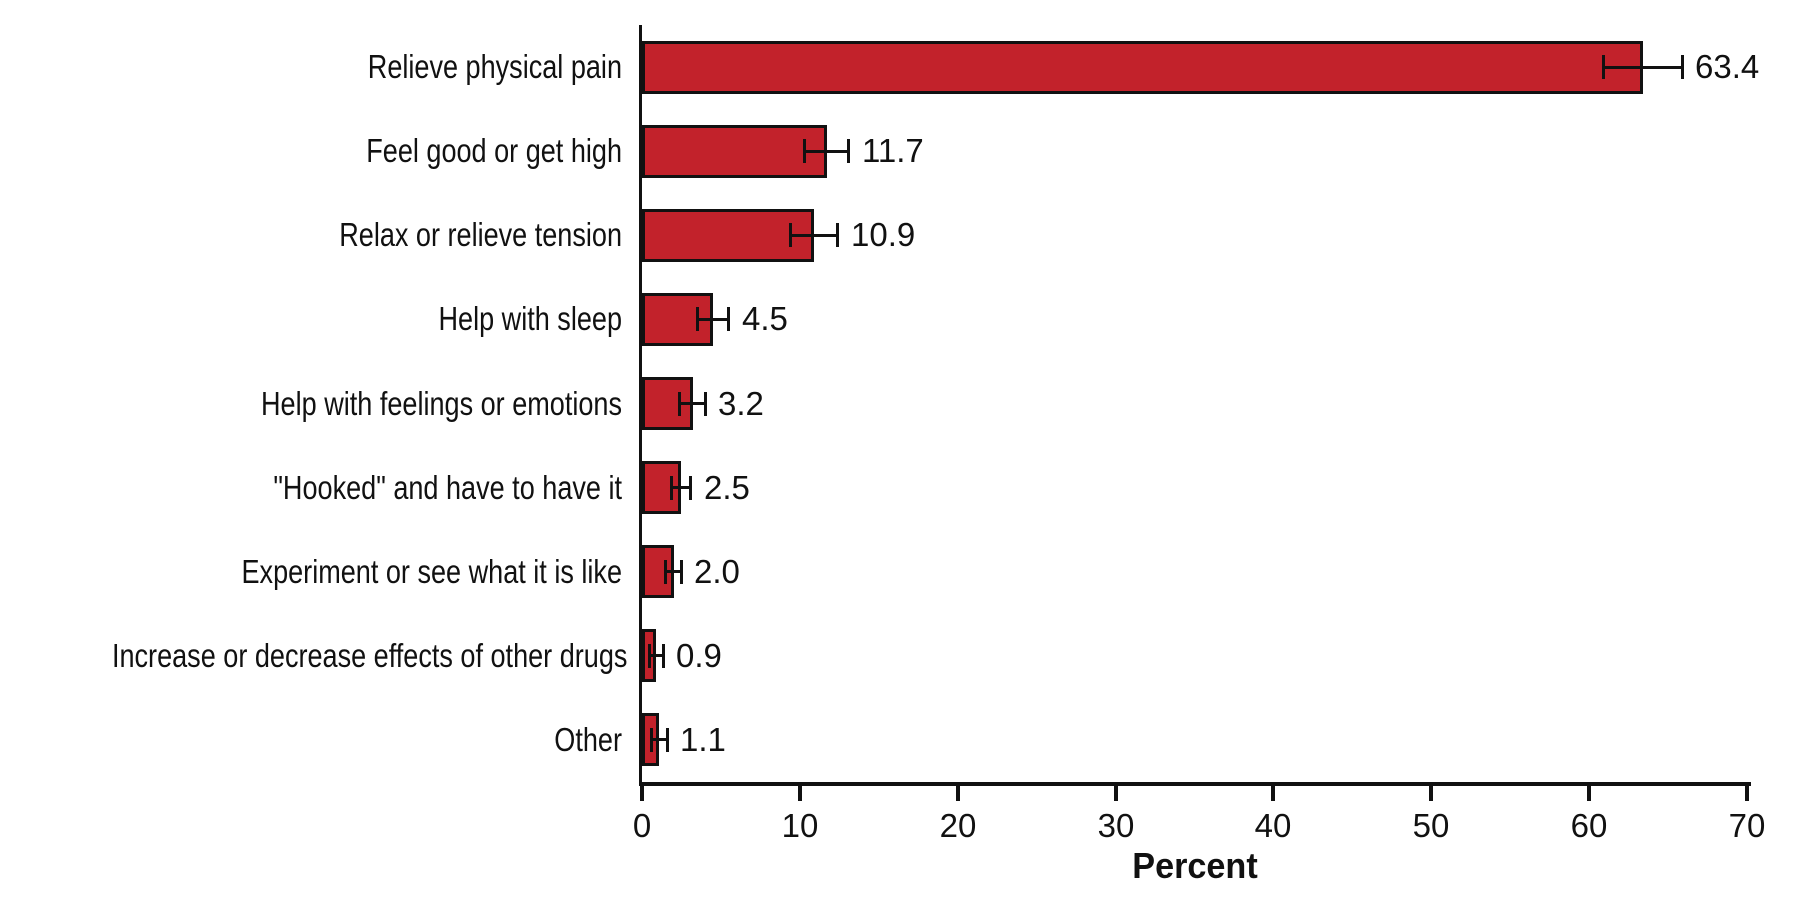 This screenshot has width=1800, height=900. What do you see at coordinates (588, 739) in the screenshot?
I see `category-label: Other` at bounding box center [588, 739].